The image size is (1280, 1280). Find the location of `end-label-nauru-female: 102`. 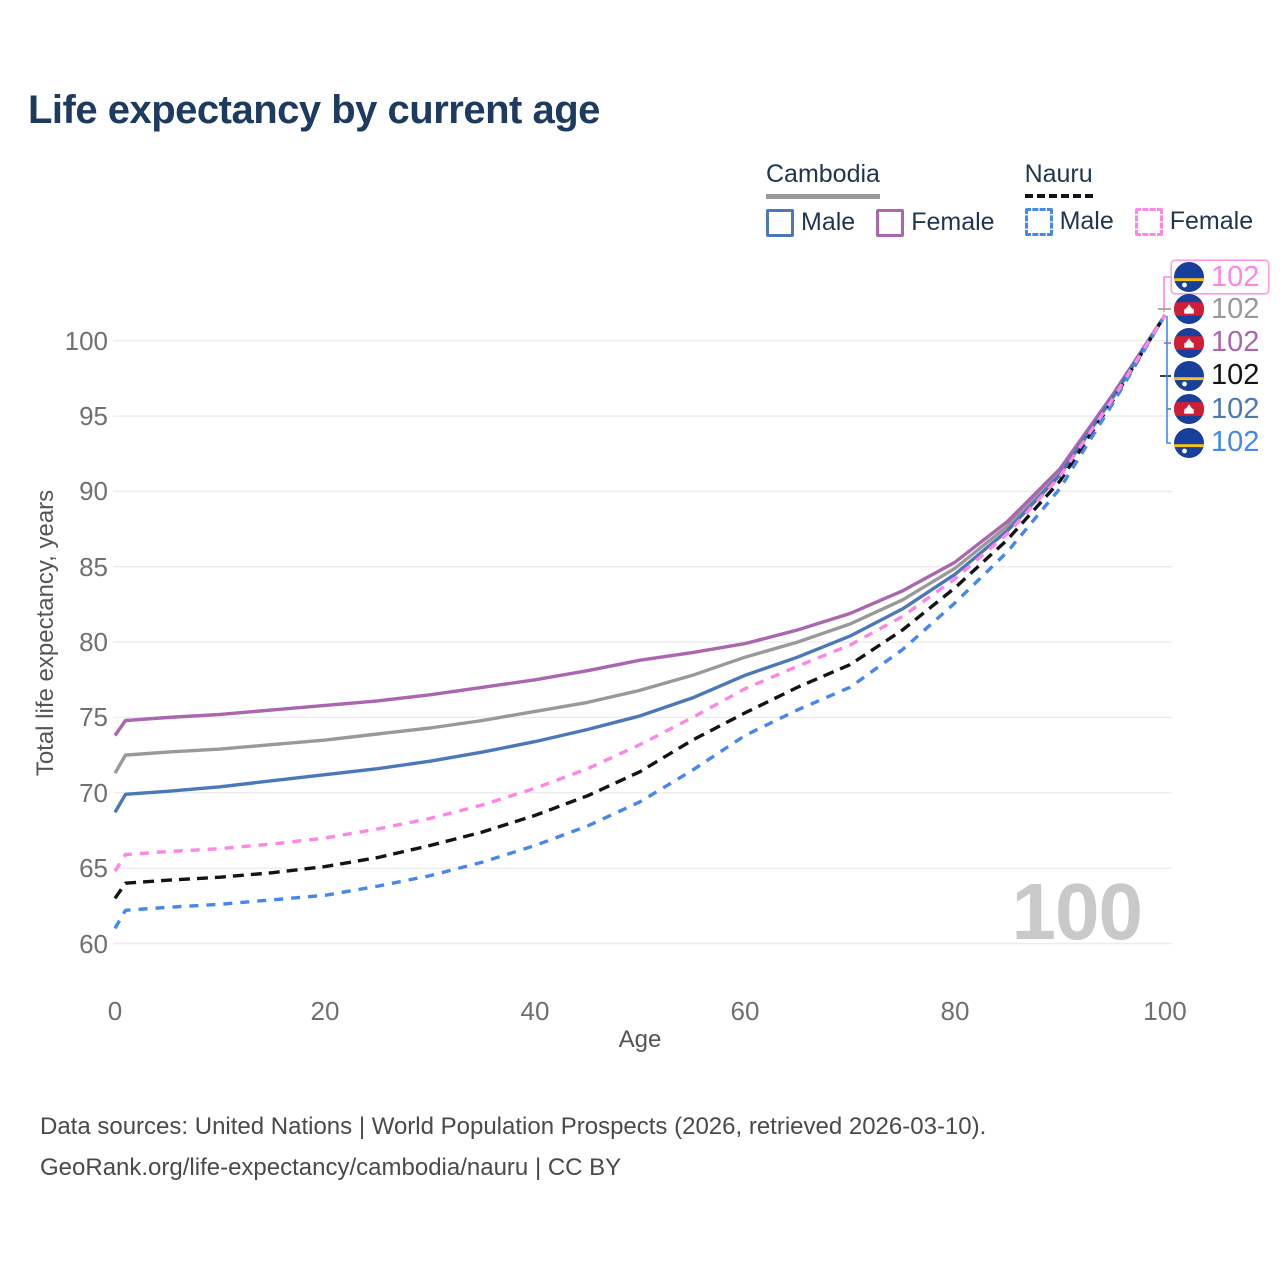

end-label-nauru-female: 102 is located at coordinates (1220, 277).